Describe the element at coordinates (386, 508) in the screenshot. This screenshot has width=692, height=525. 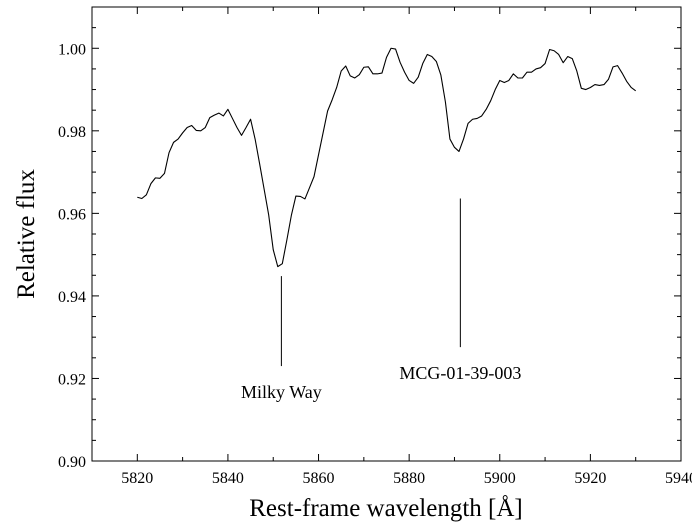
I see `x-axis-title: Rest-frame wavelength [Å]` at that location.